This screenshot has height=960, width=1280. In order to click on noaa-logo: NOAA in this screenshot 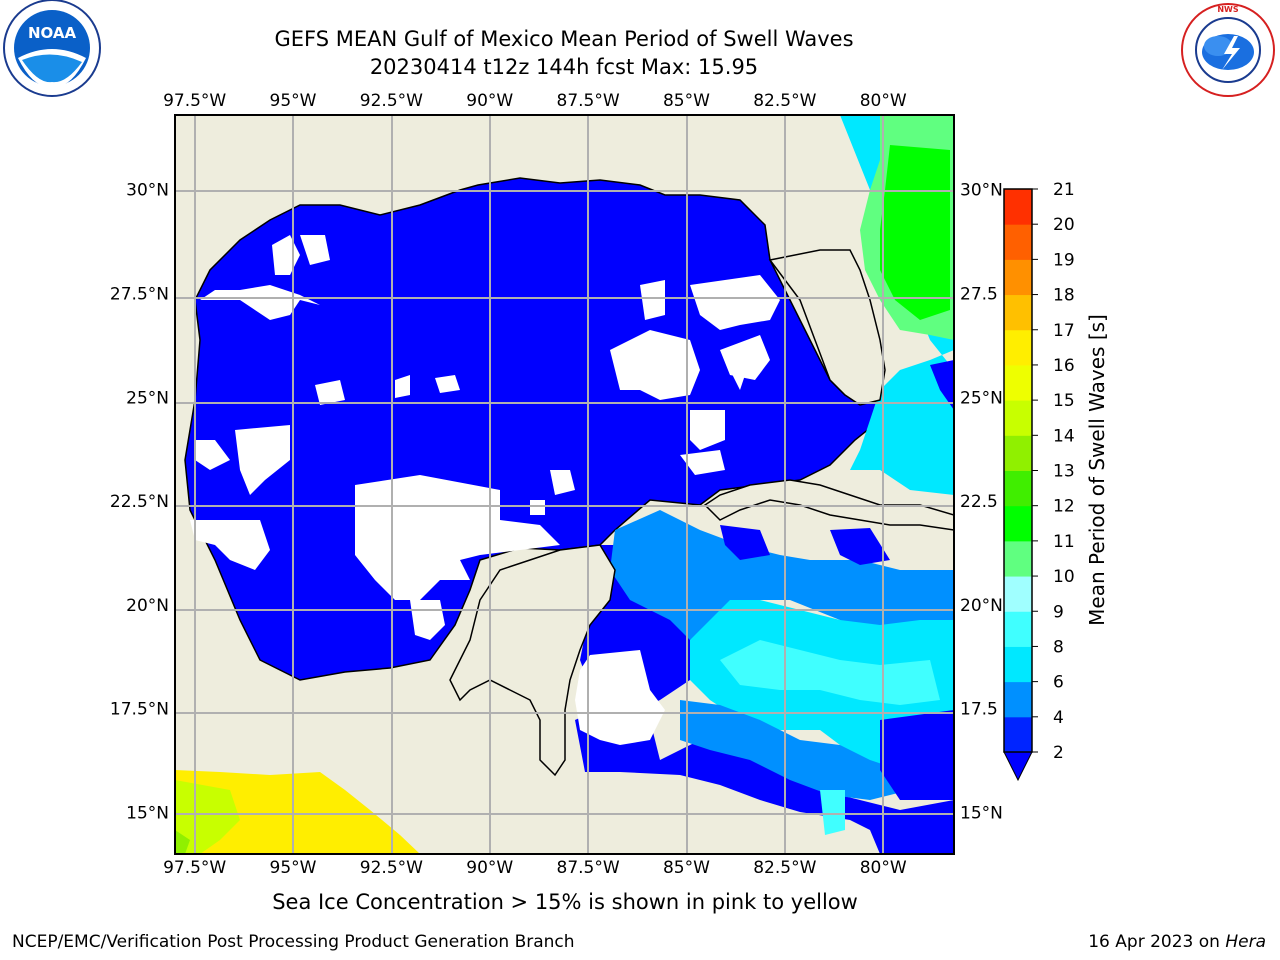, I will do `click(52, 48)`.